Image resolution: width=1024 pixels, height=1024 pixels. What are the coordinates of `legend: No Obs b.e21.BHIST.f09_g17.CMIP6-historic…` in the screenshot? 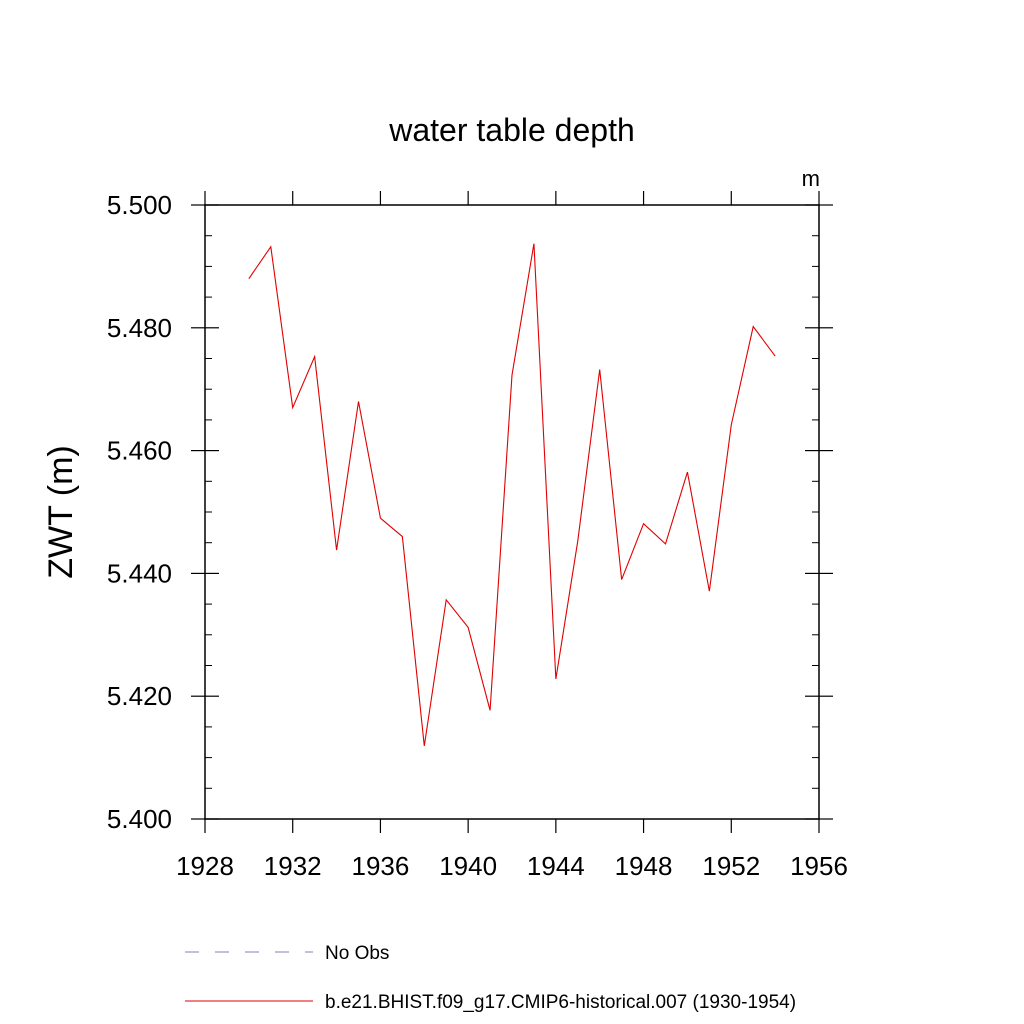 It's located at (490, 978).